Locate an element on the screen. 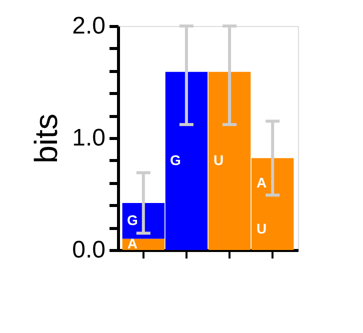 This screenshot has height=333, width=363. y-tick-label: 1.0 is located at coordinates (89, 138).